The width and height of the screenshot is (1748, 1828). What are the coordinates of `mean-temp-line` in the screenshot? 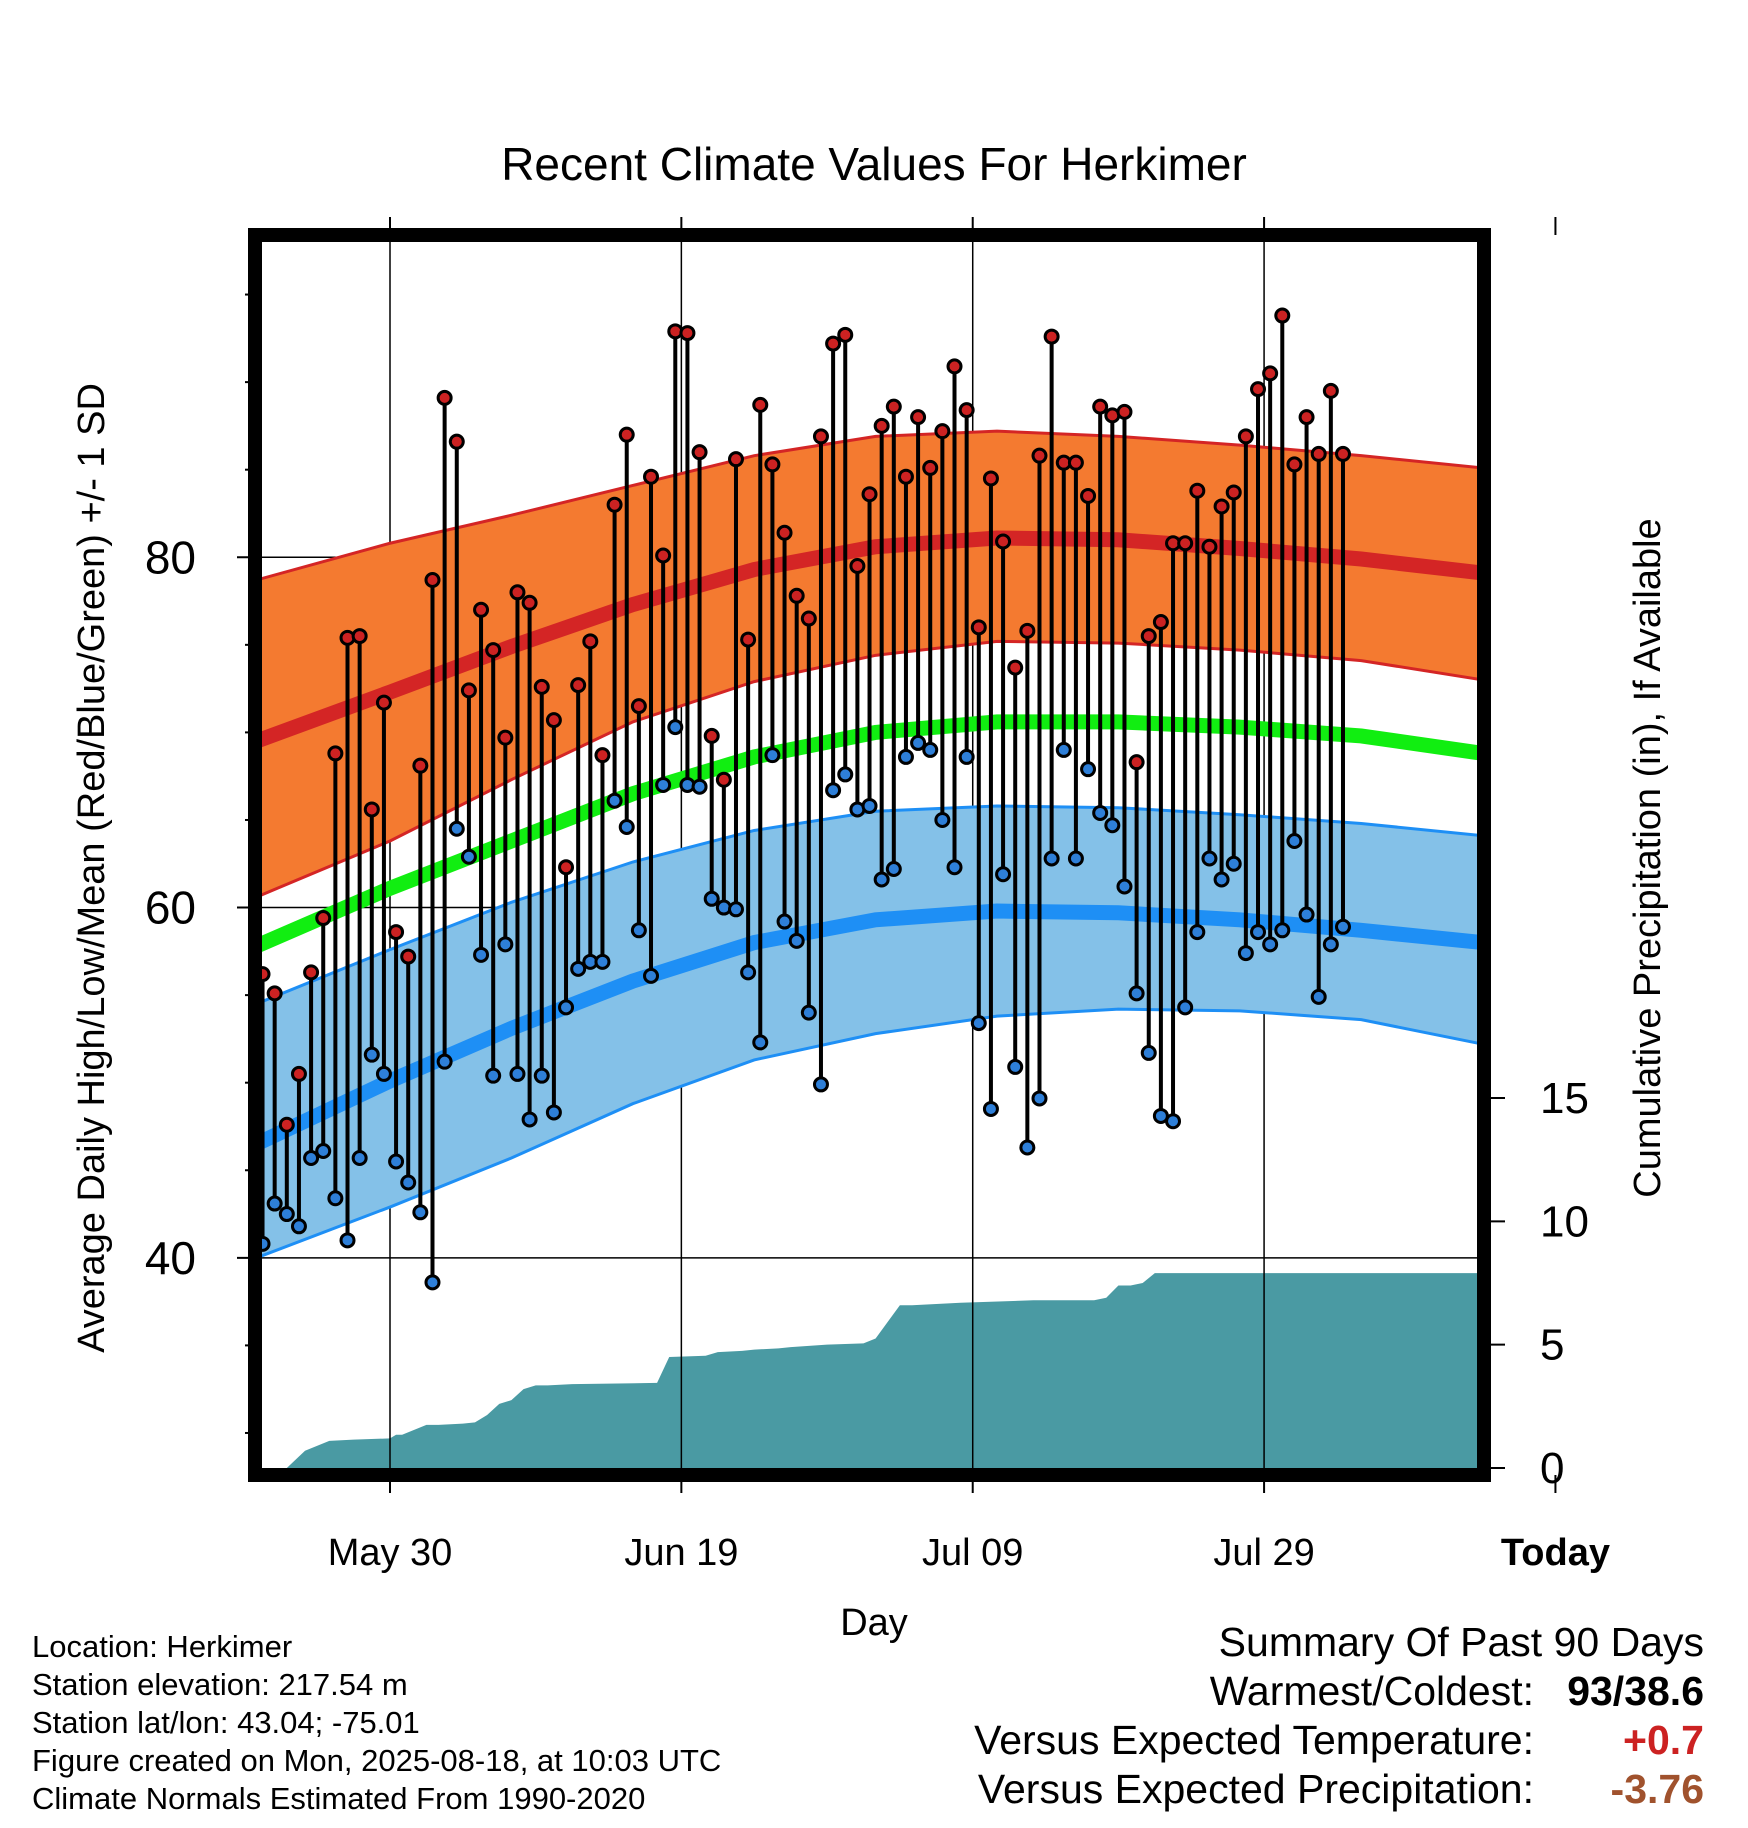 It's located at (869, 833).